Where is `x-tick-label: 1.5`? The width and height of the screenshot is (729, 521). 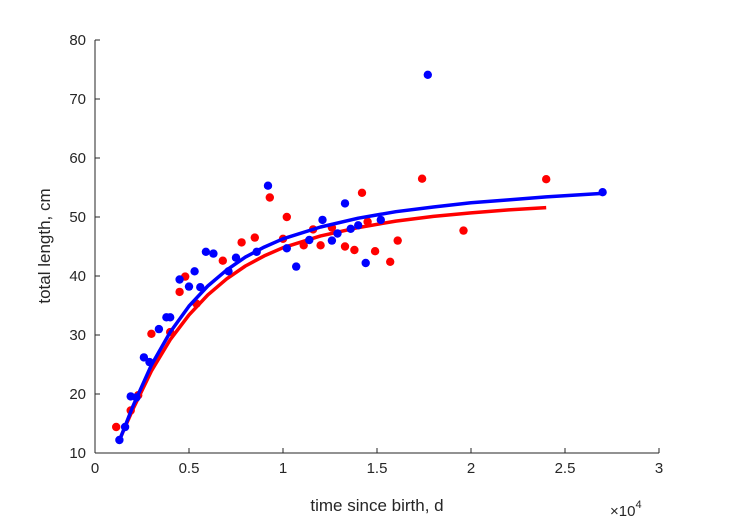
x-tick-label: 1.5 is located at coordinates (377, 468).